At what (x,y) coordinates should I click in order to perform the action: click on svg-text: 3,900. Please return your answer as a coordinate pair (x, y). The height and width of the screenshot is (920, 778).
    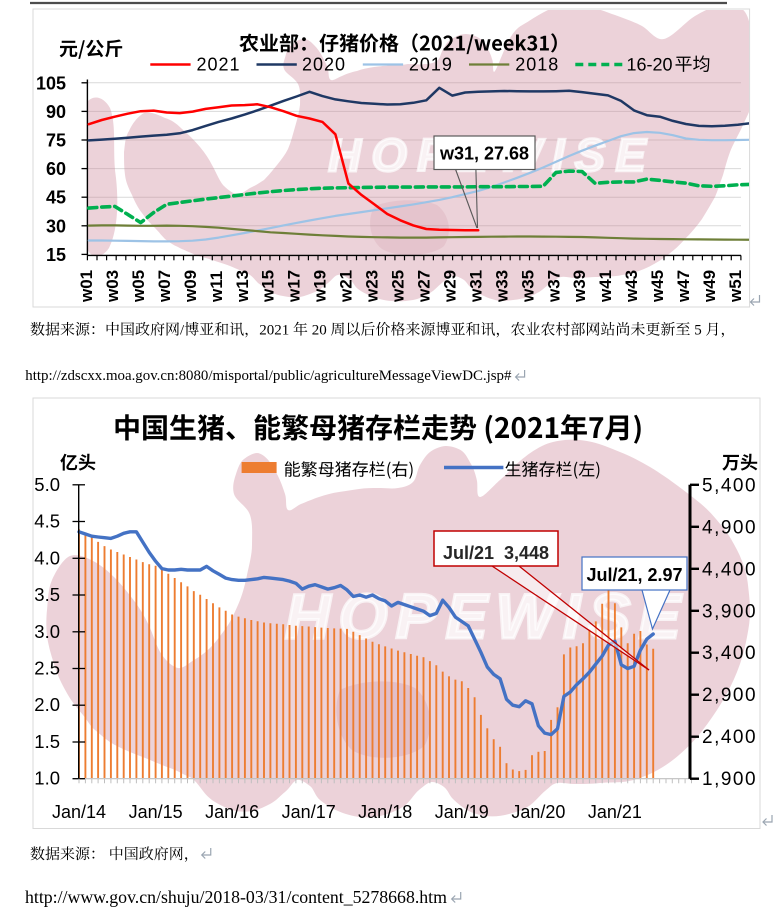
    Looking at the image, I should click on (729, 611).